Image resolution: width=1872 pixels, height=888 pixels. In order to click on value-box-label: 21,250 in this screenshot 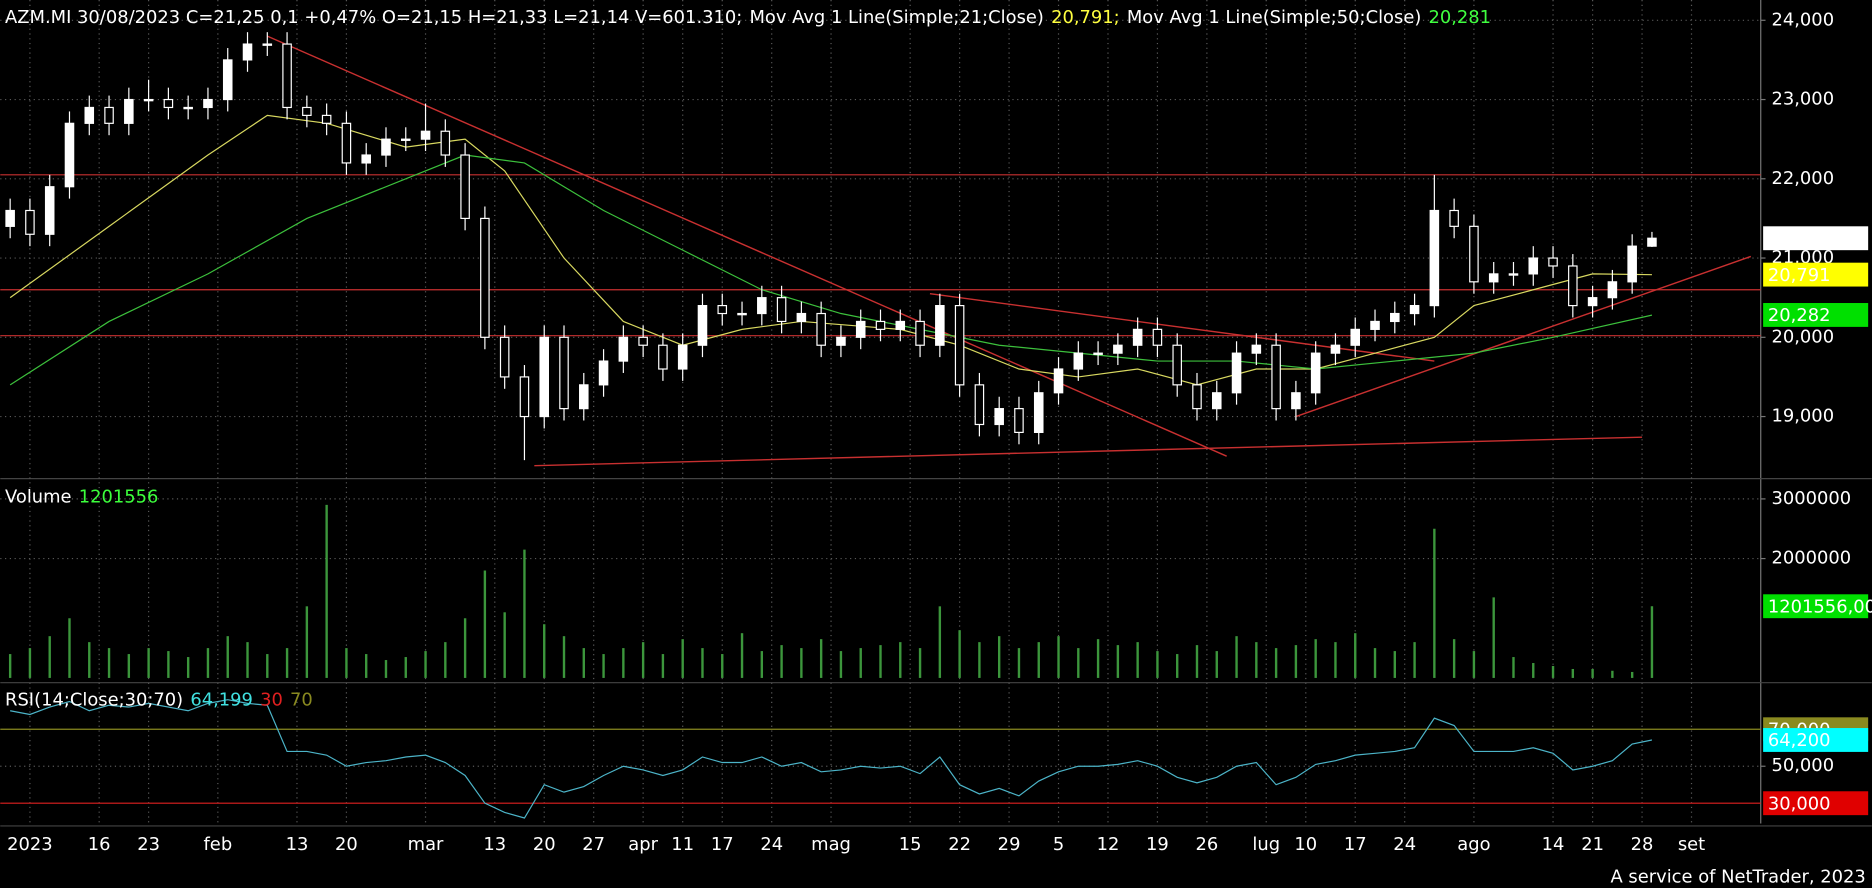, I will do `click(1799, 238)`.